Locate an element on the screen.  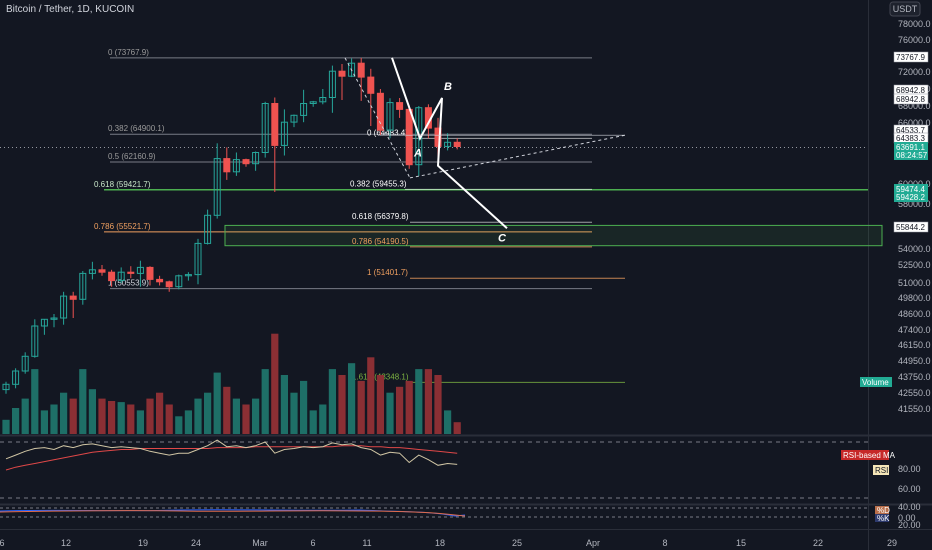
volume-bars is located at coordinates (231, 383).